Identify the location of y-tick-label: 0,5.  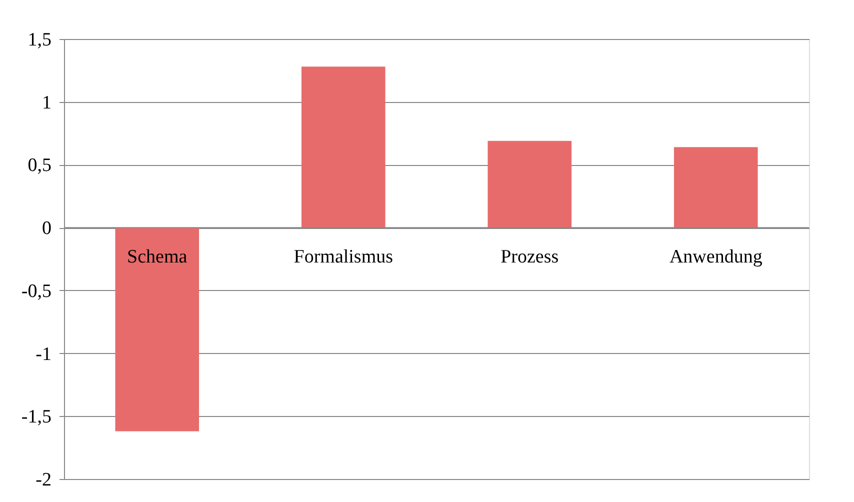
(40, 165).